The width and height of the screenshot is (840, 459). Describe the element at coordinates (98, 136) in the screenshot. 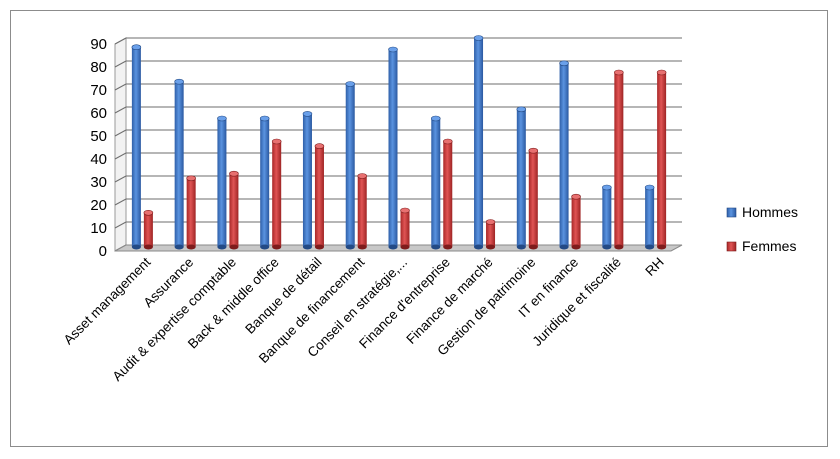

I see `y-tick-label: 50` at that location.